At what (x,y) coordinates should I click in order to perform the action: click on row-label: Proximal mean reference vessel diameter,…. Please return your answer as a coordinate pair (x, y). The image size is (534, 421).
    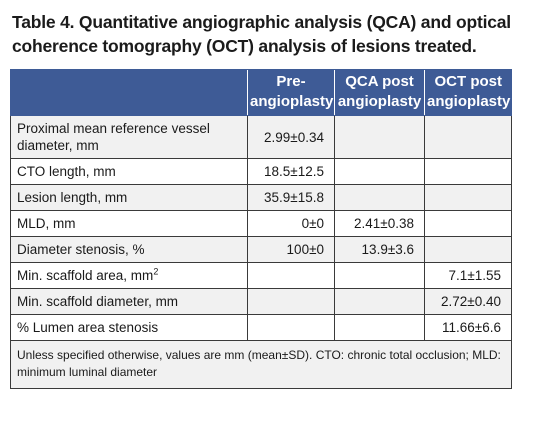
    Looking at the image, I should click on (129, 137).